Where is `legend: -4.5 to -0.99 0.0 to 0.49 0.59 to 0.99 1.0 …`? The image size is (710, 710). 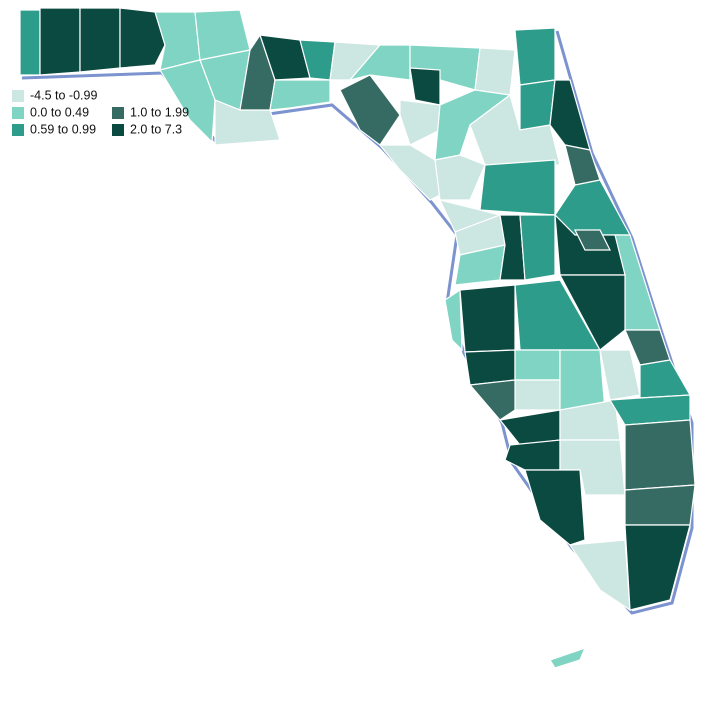 legend: -4.5 to -0.99 0.0 to 0.49 0.59 to 0.99 1.0 … is located at coordinates (100, 112).